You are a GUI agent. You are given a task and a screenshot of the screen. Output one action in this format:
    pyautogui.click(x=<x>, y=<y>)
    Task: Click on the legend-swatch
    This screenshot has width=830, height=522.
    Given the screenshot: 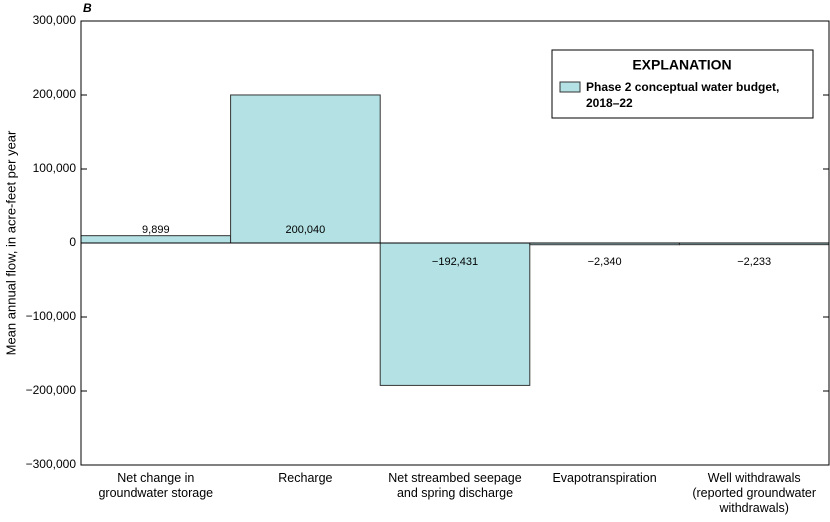 What is the action you would take?
    pyautogui.click(x=570, y=87)
    